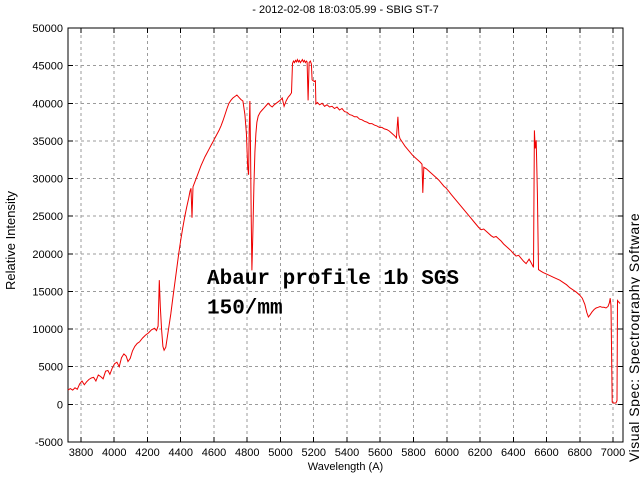 The height and width of the screenshot is (480, 640). What do you see at coordinates (47, 67) in the screenshot?
I see `y-tick-label: 45000` at bounding box center [47, 67].